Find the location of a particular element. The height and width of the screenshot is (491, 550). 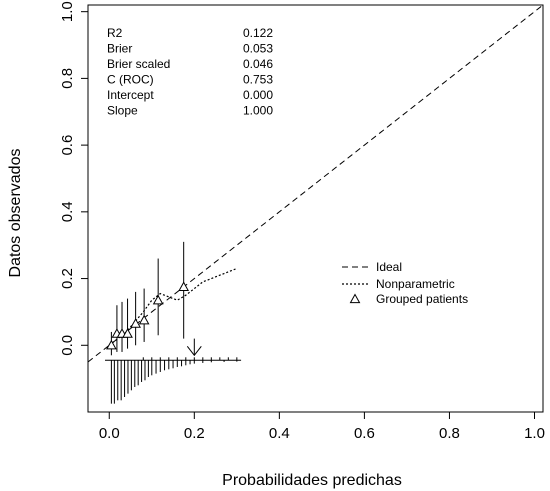

stat-label: Brier is located at coordinates (119, 49).